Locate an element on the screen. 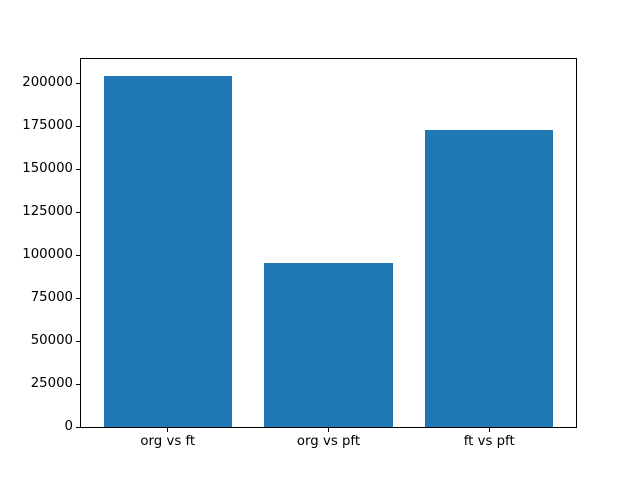 This screenshot has height=480, width=640. y-tick-label: 50000 is located at coordinates (51, 341).